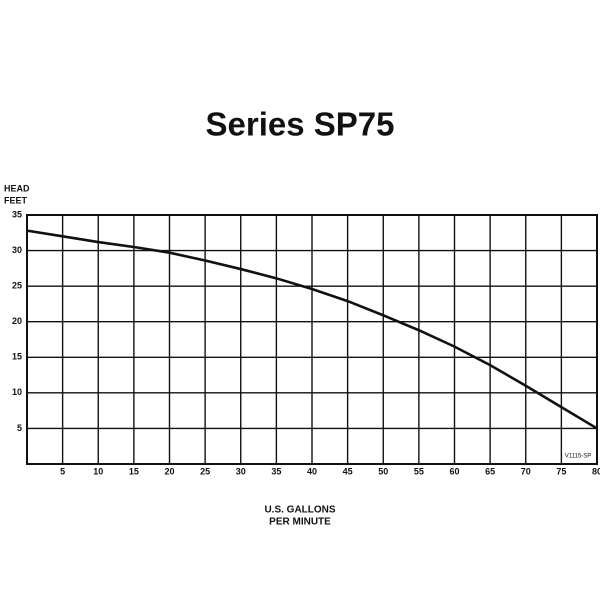 Image resolution: width=600 pixels, height=600 pixels. I want to click on x-tick-label: 20, so click(169, 471).